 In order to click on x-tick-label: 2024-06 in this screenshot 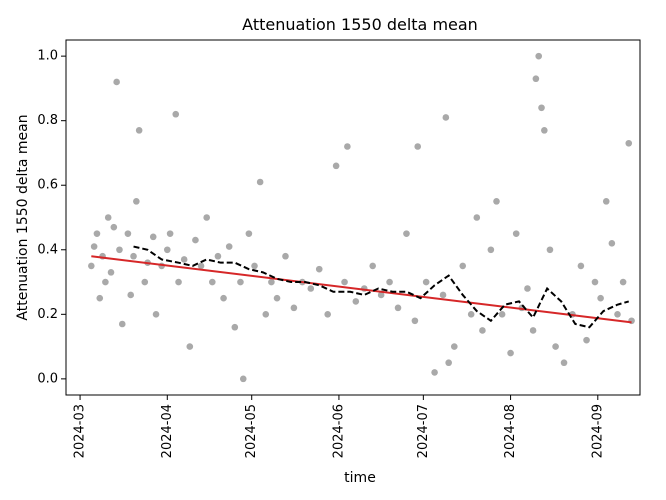, I will do `click(338, 431)`.